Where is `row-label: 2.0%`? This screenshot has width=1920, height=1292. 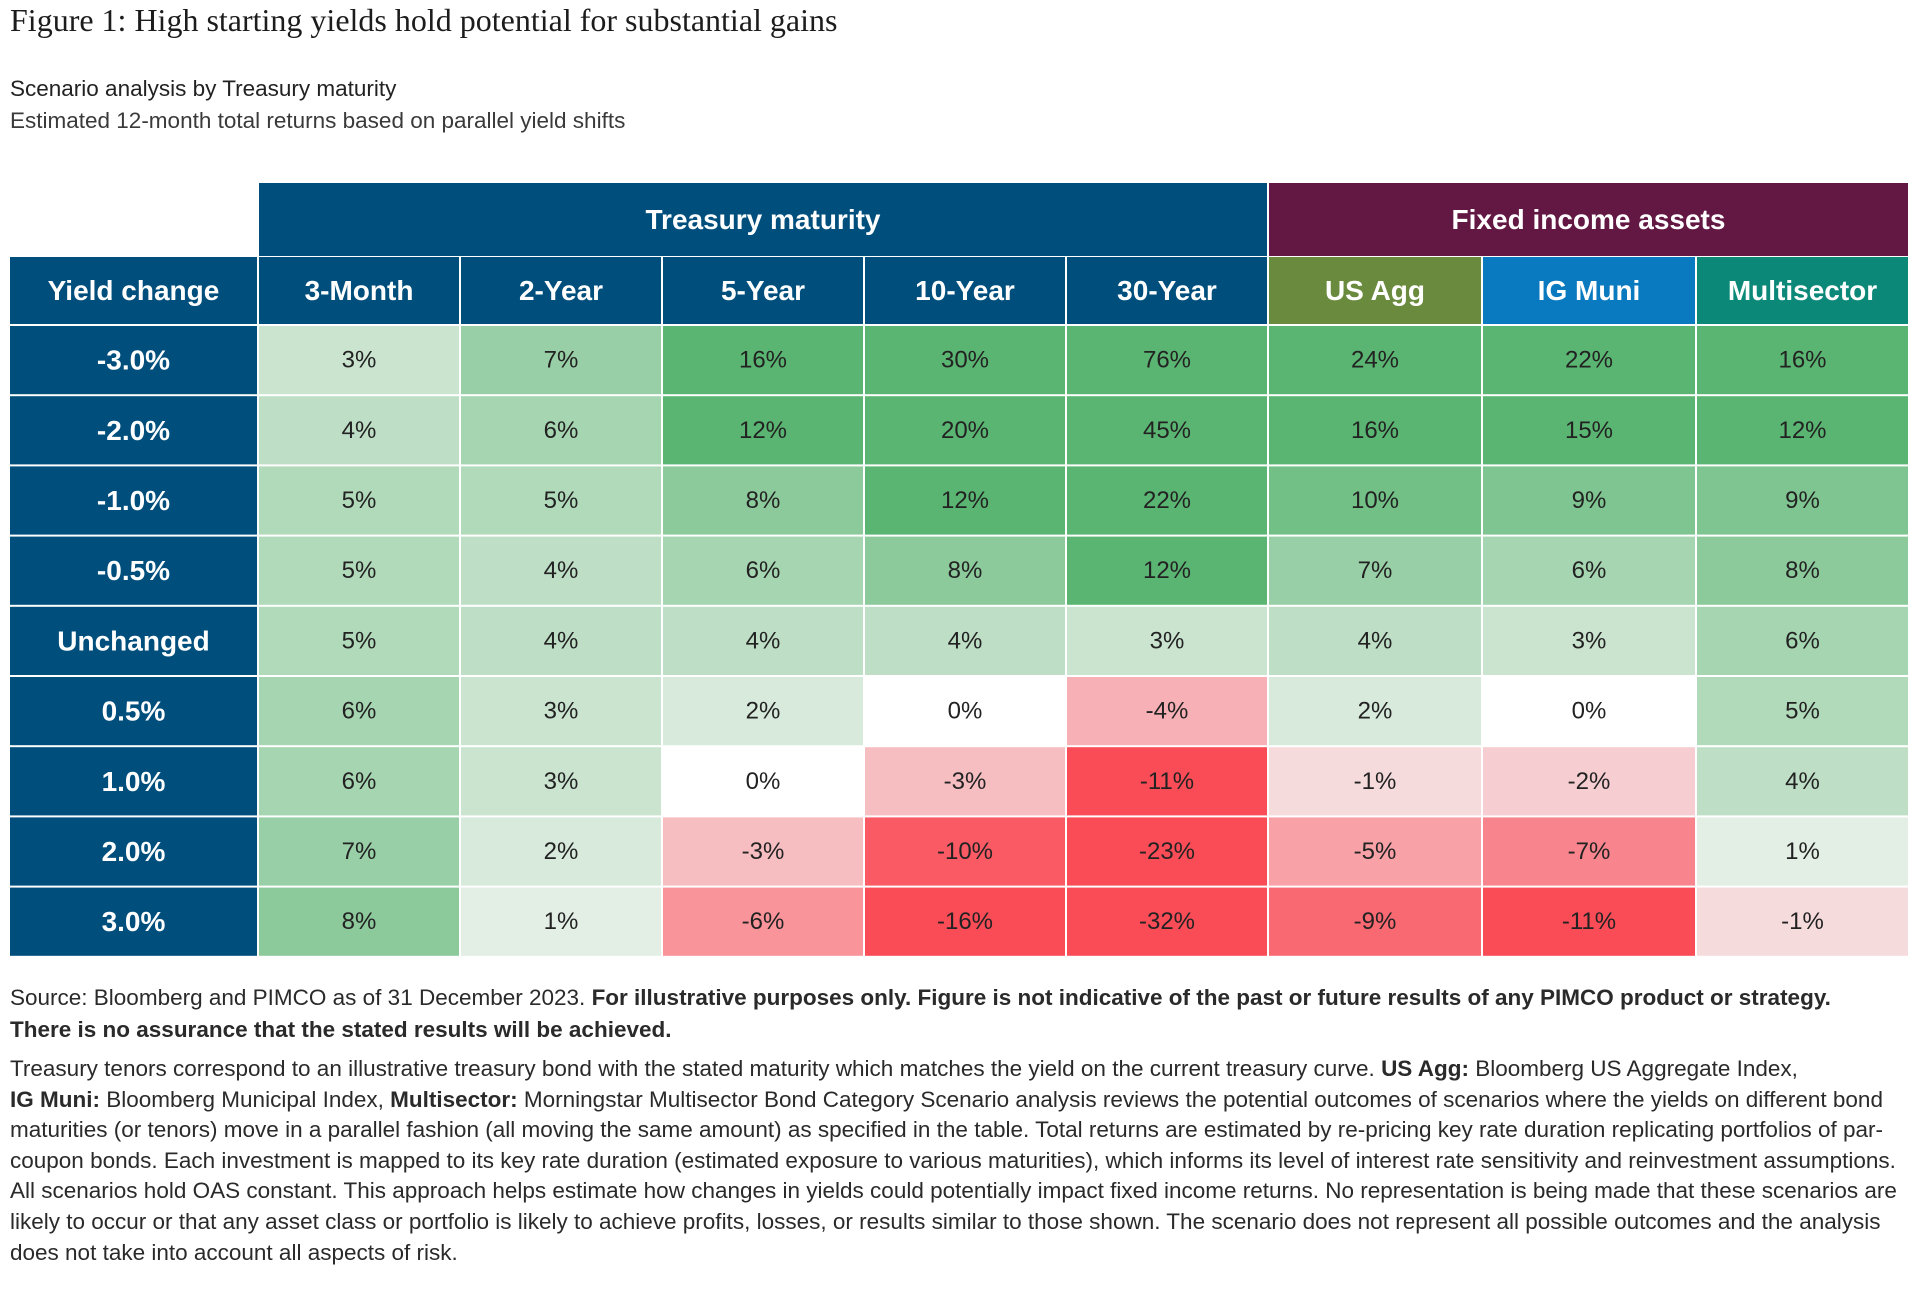
row-label: 2.0% is located at coordinates (134, 851).